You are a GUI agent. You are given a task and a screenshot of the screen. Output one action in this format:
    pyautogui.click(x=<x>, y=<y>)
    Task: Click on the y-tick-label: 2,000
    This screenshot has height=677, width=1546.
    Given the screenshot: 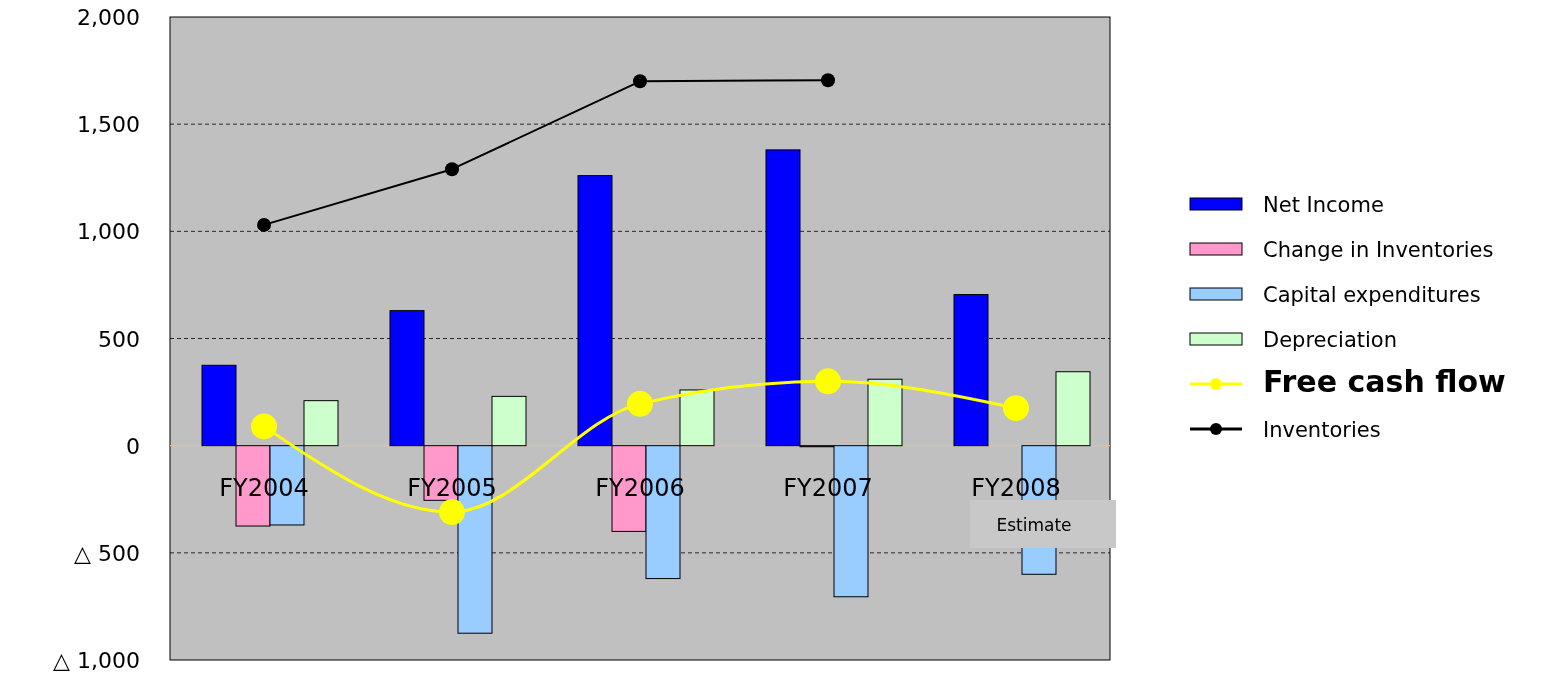 What is the action you would take?
    pyautogui.click(x=108, y=17)
    